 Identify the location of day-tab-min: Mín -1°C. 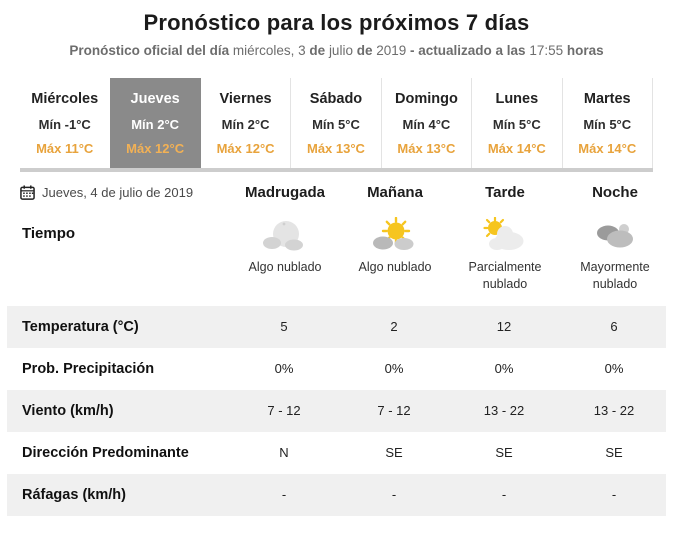
(64, 124).